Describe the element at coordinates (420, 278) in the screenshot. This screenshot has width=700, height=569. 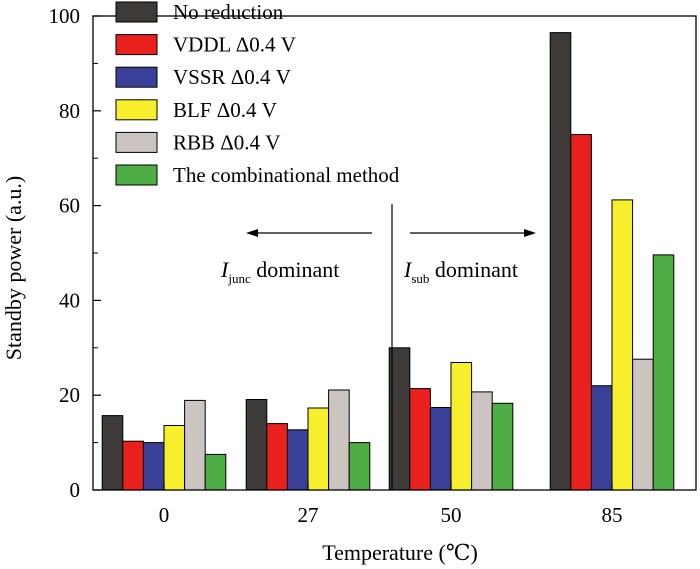
I see `annotation-right-subscript: sub` at that location.